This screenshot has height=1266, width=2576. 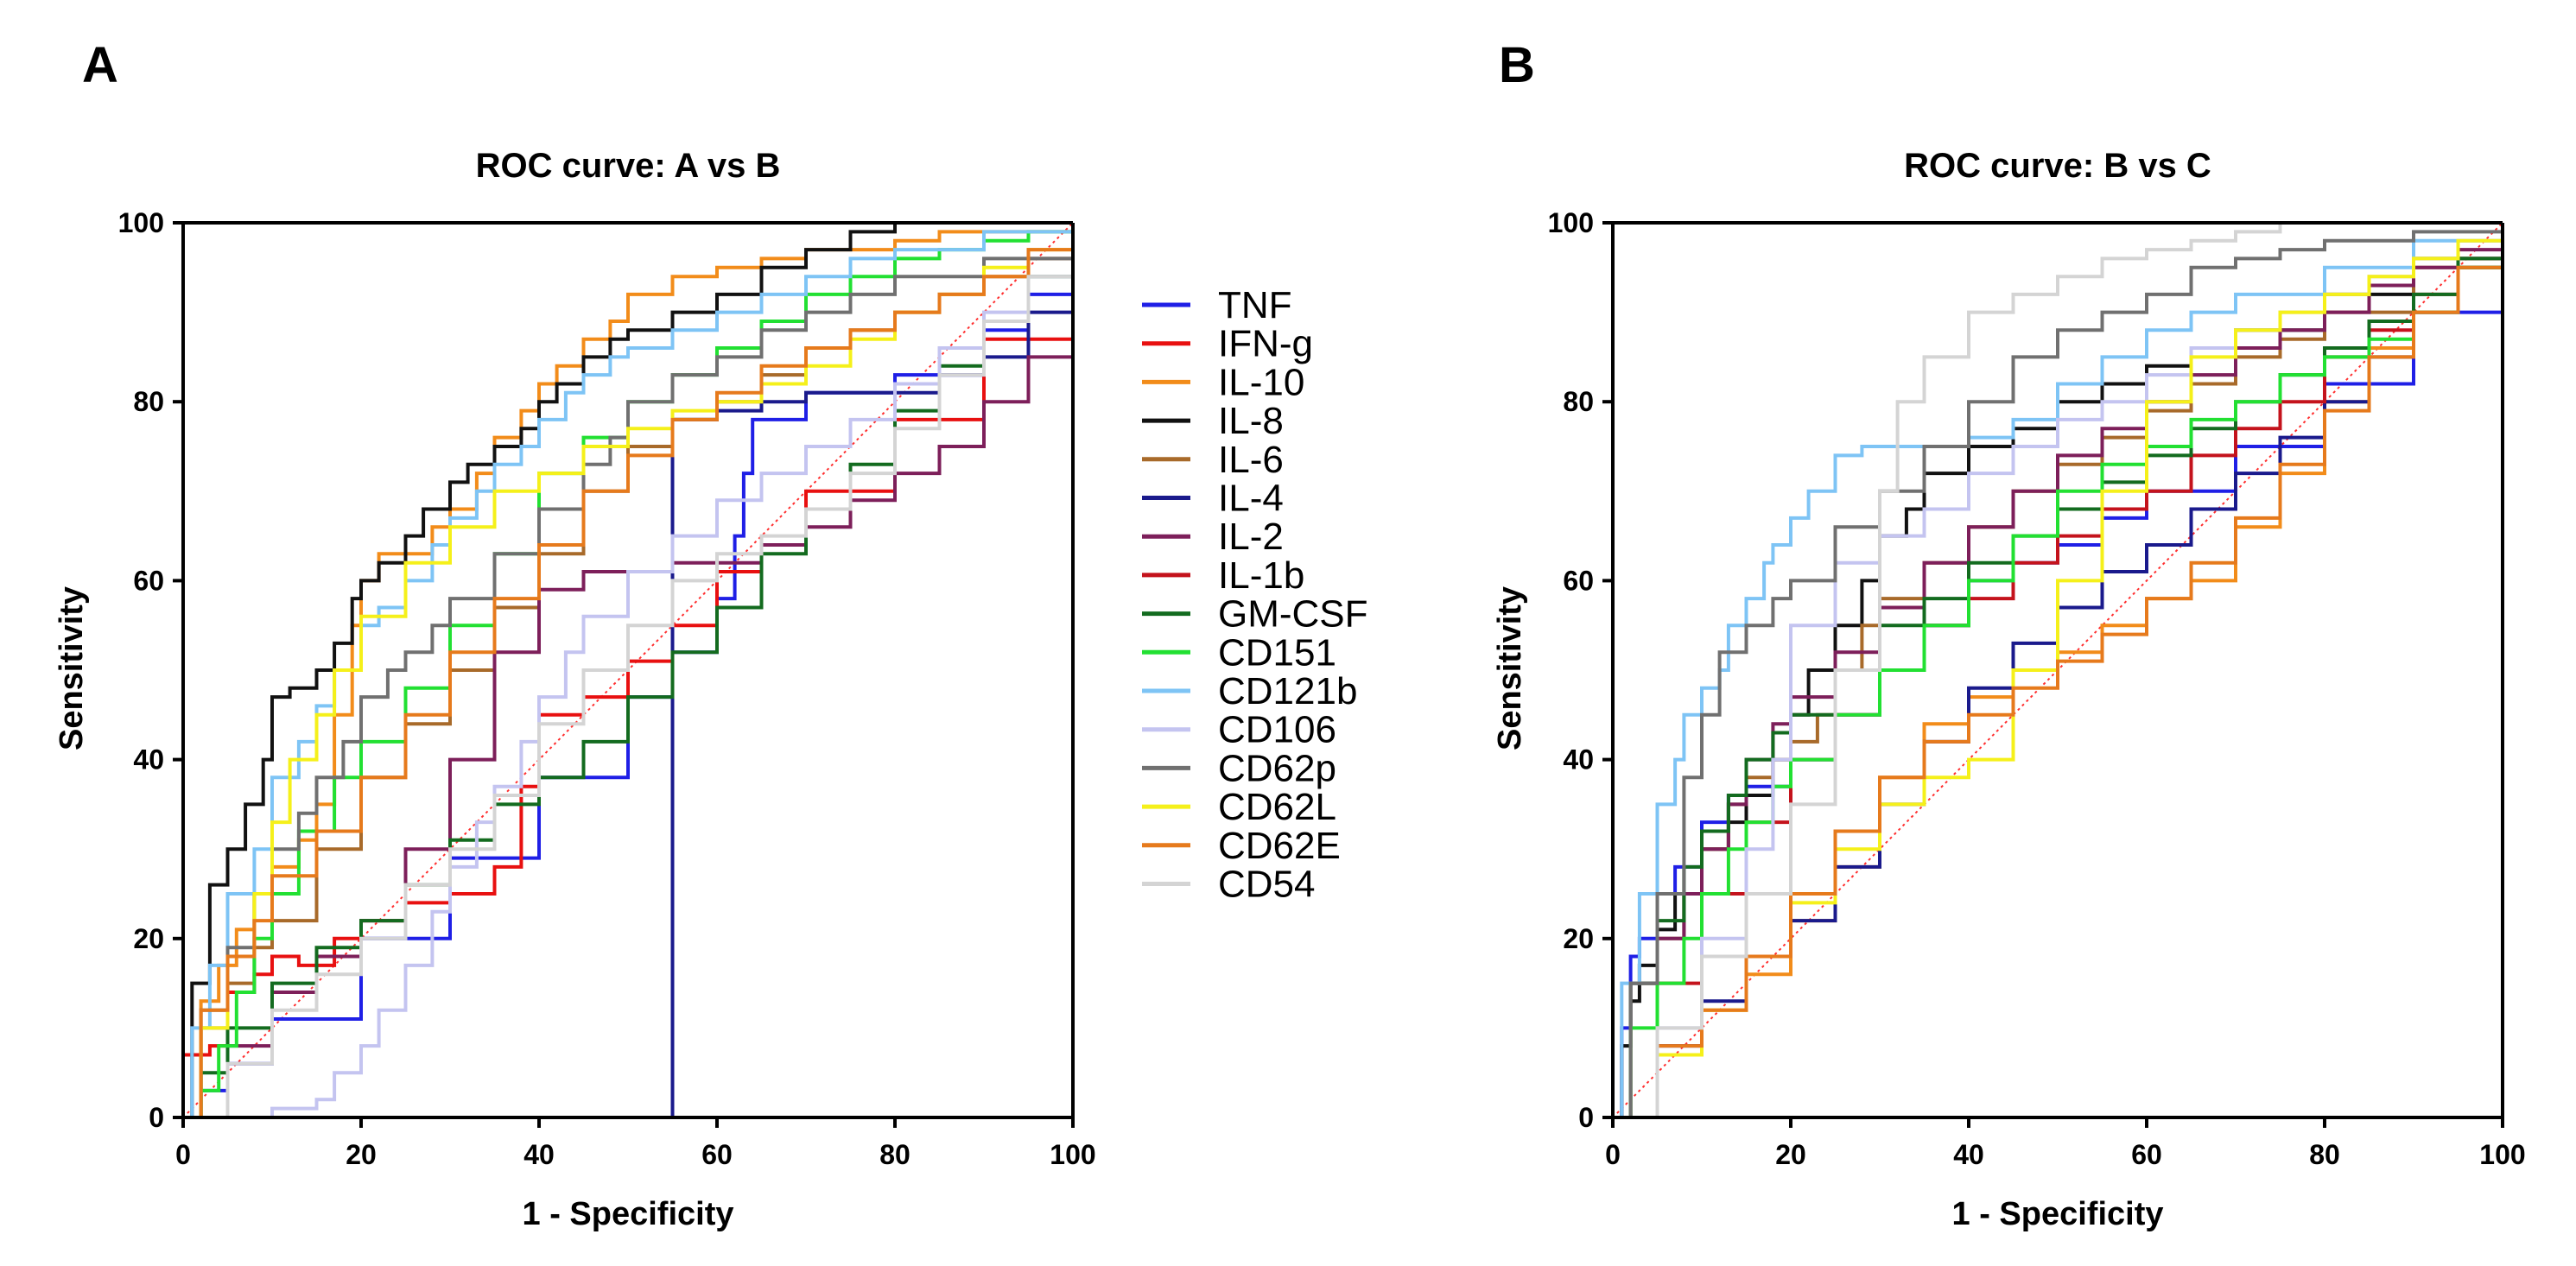 What do you see at coordinates (148, 401) in the screenshot?
I see `y-tick-label-a: 80` at bounding box center [148, 401].